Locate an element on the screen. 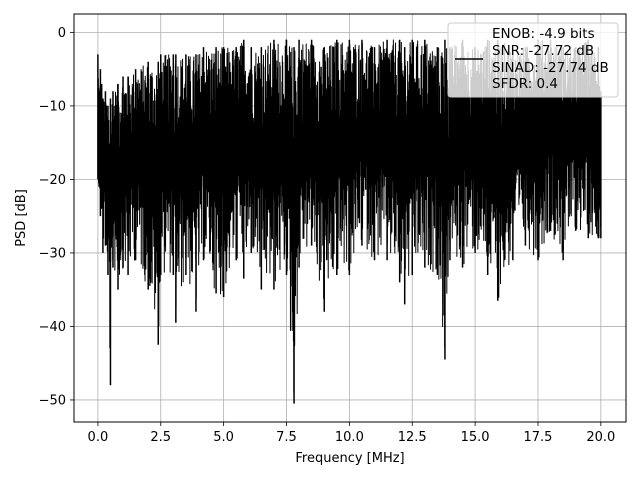  y-tick-label: −20 is located at coordinates (52, 180).